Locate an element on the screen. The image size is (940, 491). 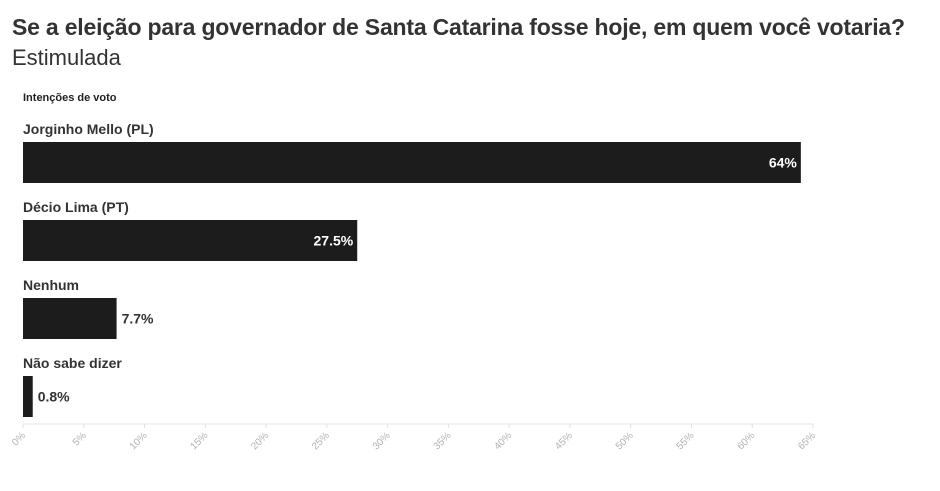
data-label: 7.7% is located at coordinates (138, 319).